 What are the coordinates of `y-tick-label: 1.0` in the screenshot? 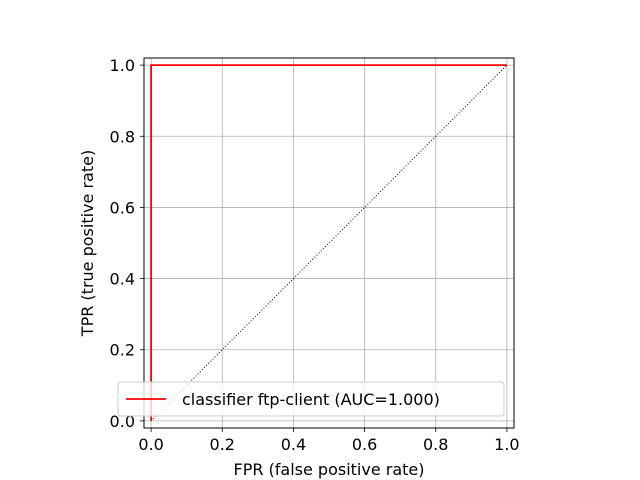 It's located at (122, 65).